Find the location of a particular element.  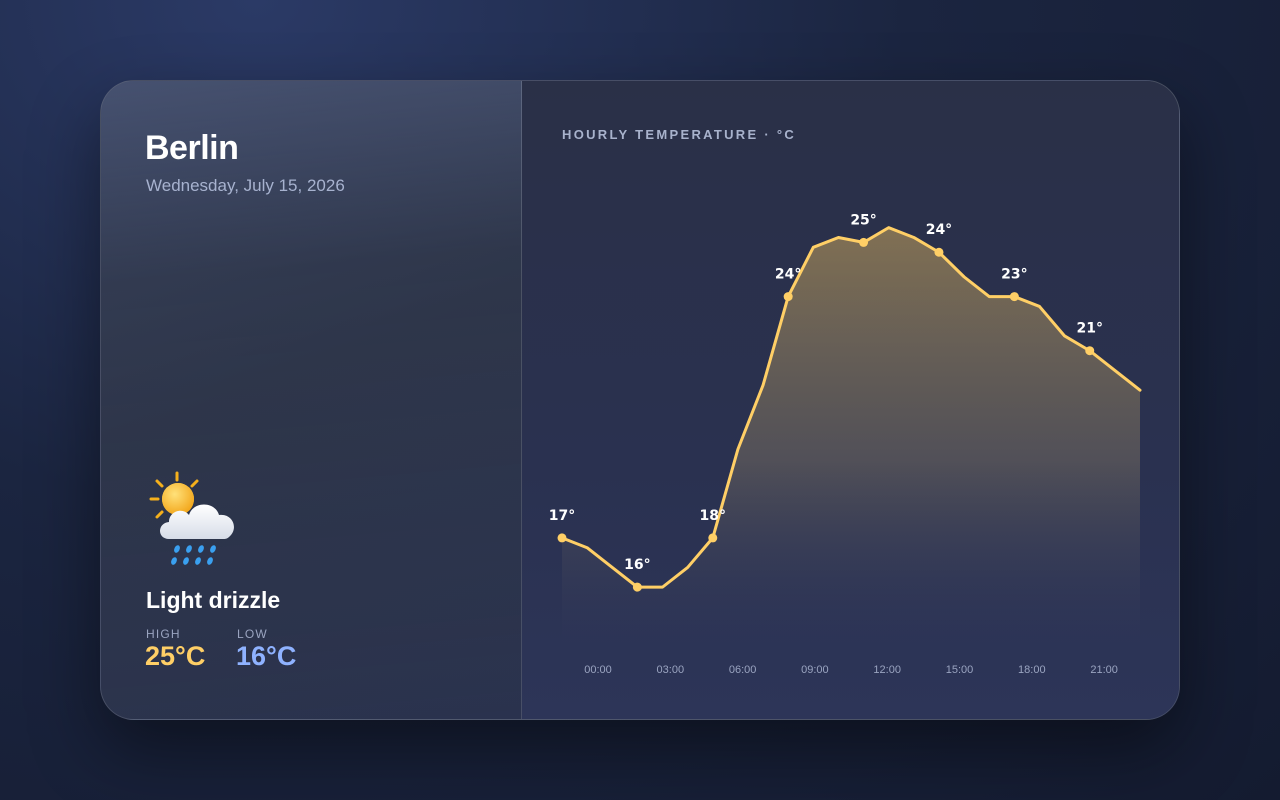

high-temp: 25°C is located at coordinates (175, 656).